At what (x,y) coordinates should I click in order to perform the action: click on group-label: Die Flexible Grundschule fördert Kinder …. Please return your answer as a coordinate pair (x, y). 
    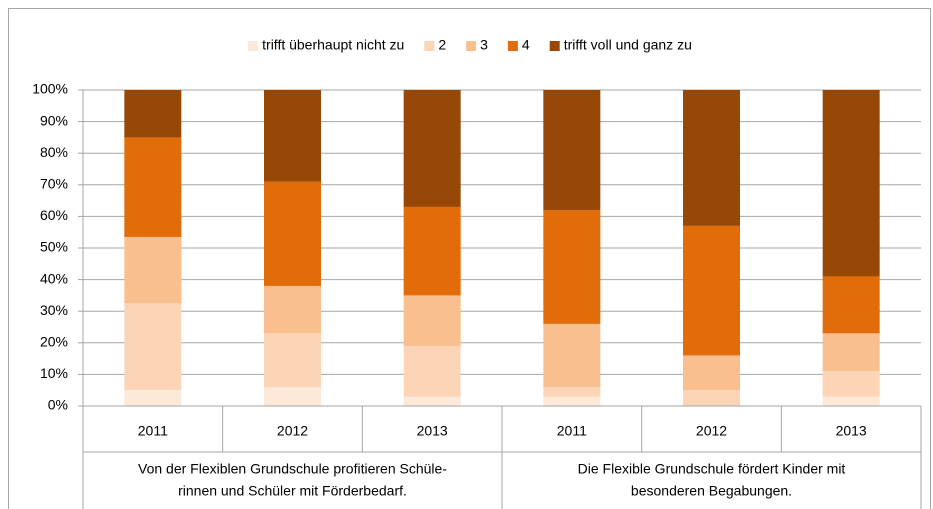
    Looking at the image, I should click on (712, 469).